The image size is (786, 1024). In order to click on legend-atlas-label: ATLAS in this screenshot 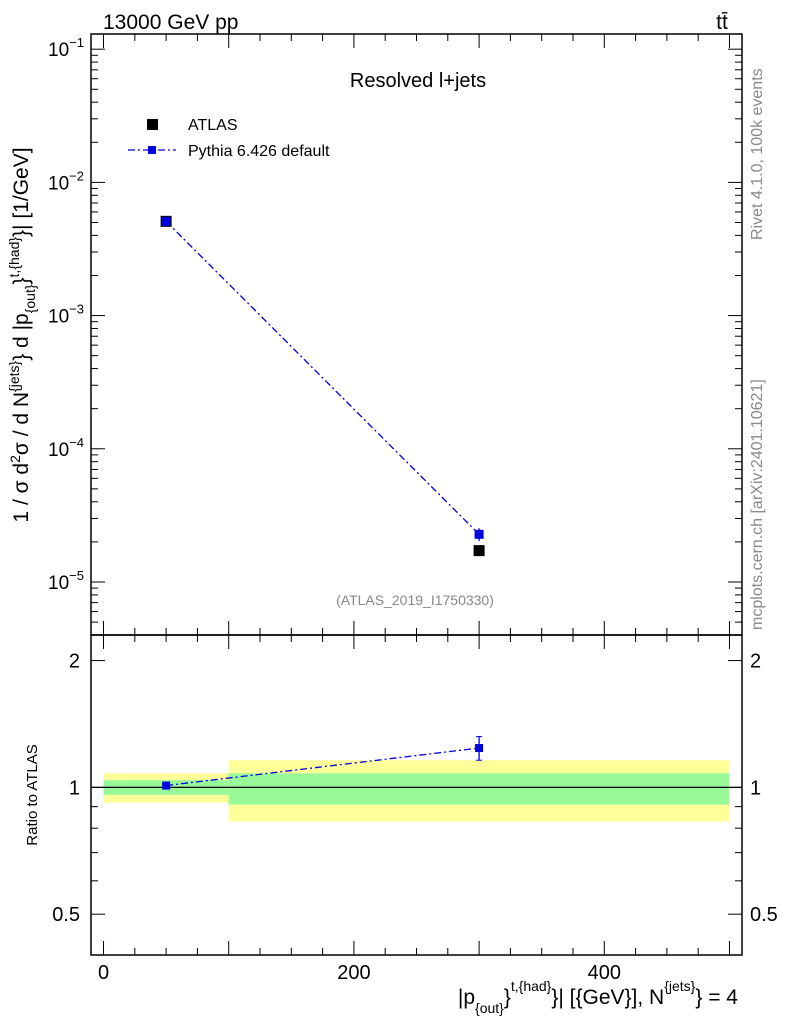, I will do `click(213, 125)`.